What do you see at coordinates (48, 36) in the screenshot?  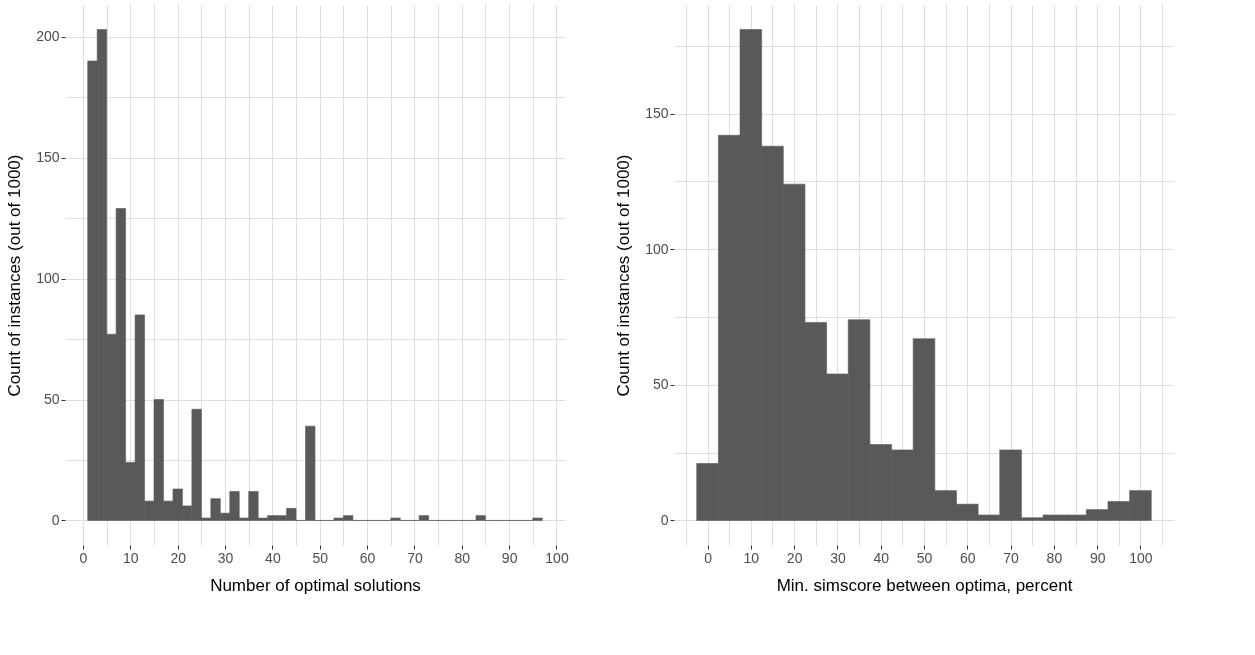 I see `y-tick-label: 200` at bounding box center [48, 36].